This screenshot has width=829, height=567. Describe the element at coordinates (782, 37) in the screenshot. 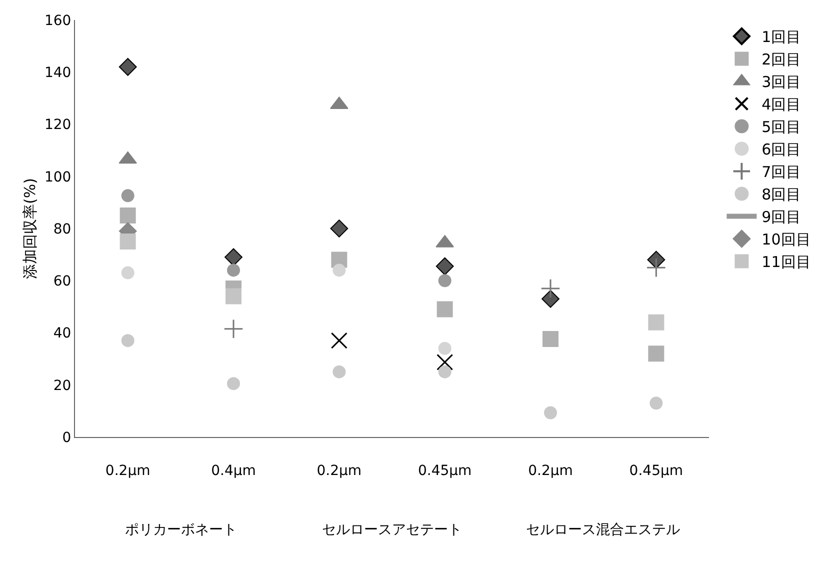

I see `legend-label: 1回目` at that location.